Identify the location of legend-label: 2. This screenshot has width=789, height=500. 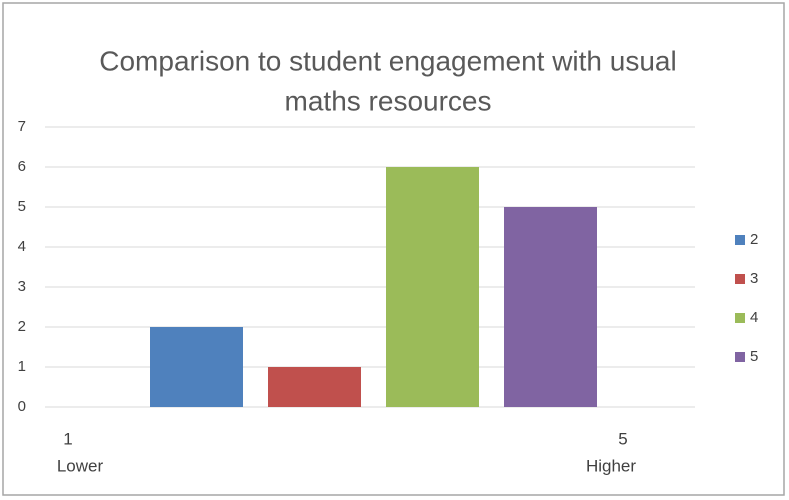
(754, 239).